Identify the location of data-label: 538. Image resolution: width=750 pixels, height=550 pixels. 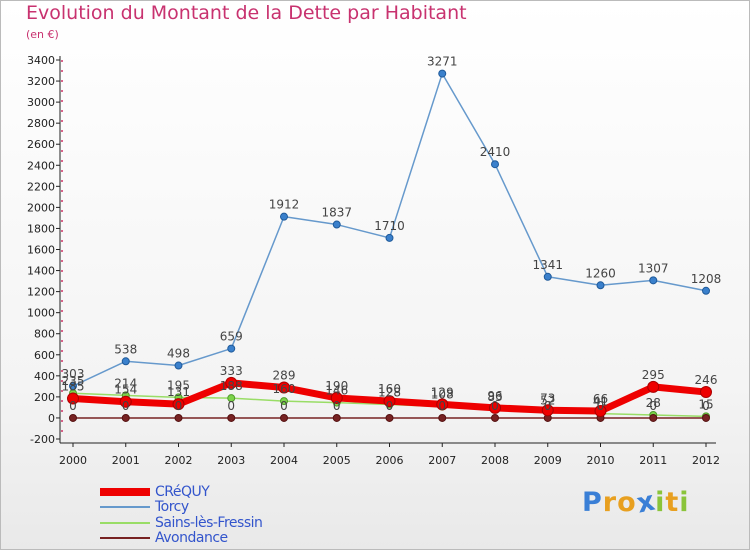
(125, 349).